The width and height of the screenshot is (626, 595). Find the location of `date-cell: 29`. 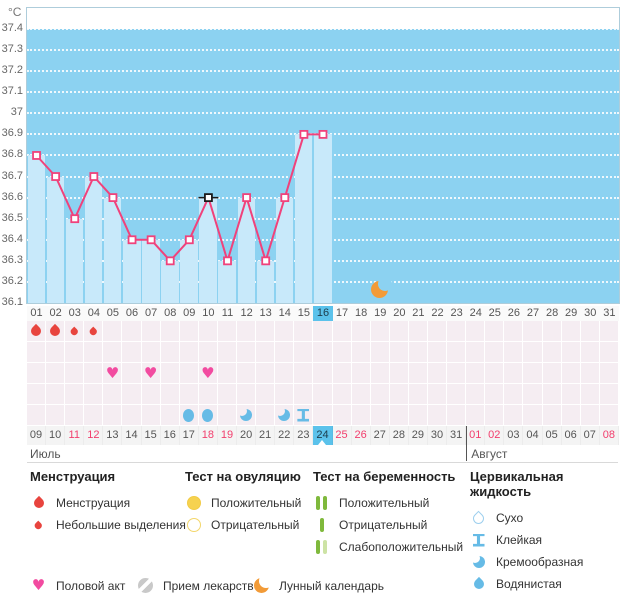

date-cell: 29 is located at coordinates (418, 435).